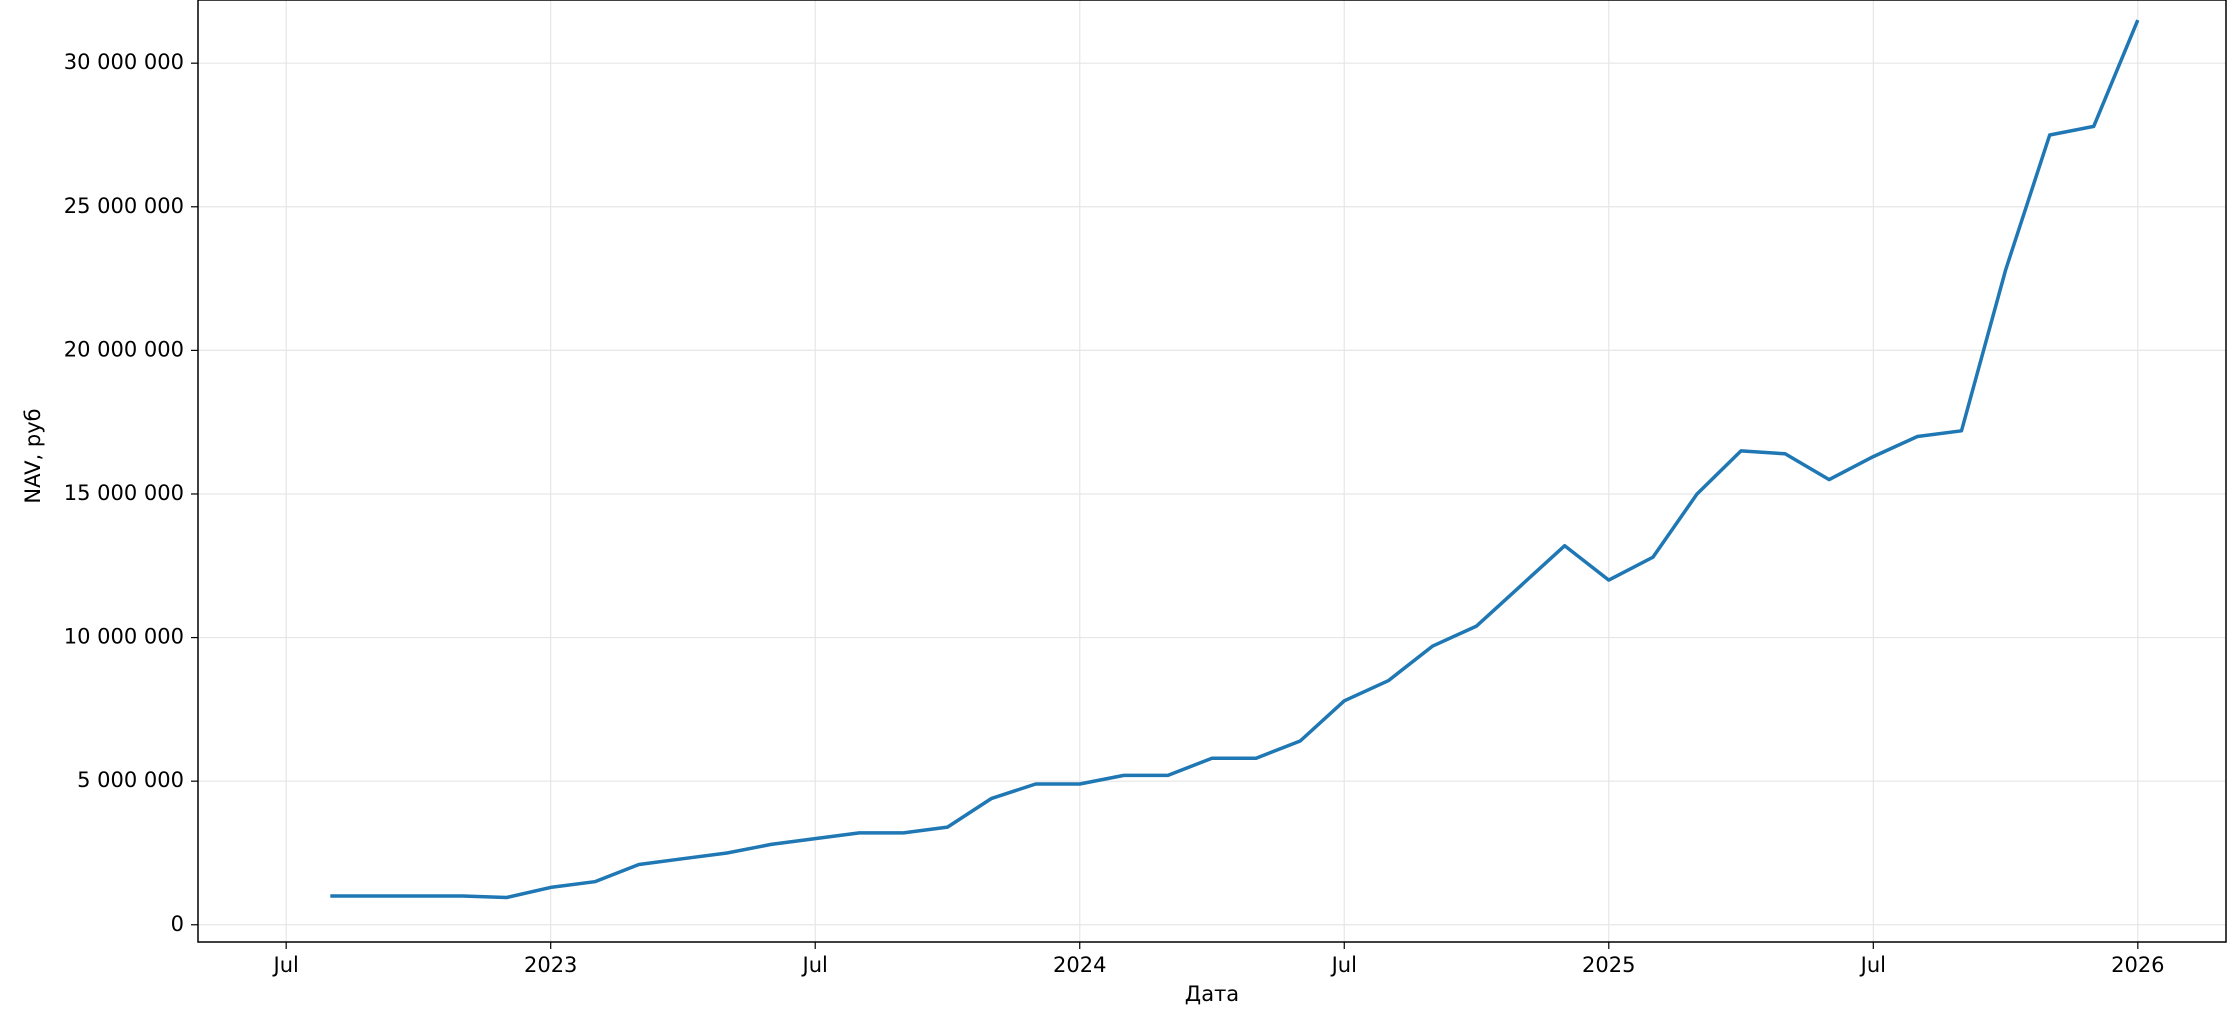 Image resolution: width=2240 pixels, height=1030 pixels. I want to click on x-axis-label: Дата, so click(1212, 994).